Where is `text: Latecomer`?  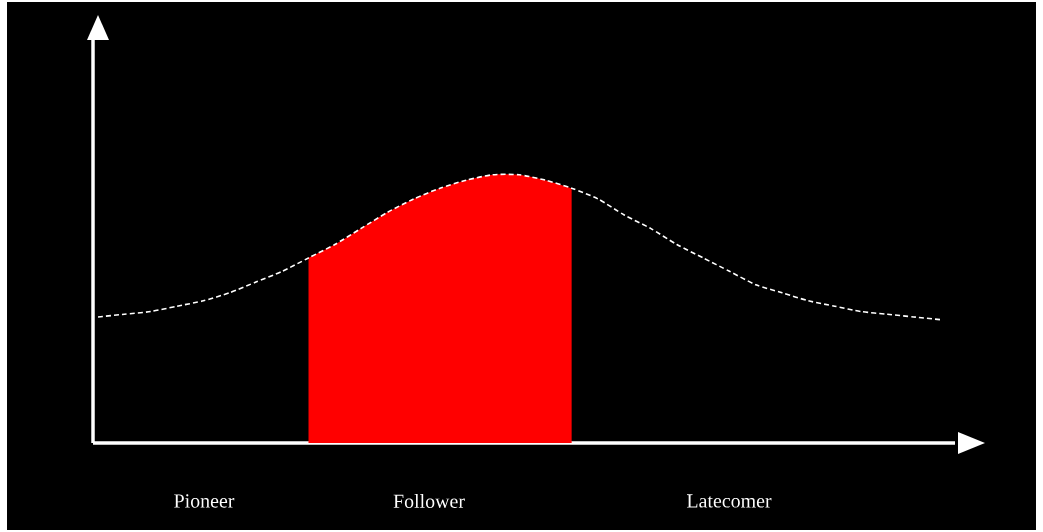
text: Latecomer is located at coordinates (729, 501).